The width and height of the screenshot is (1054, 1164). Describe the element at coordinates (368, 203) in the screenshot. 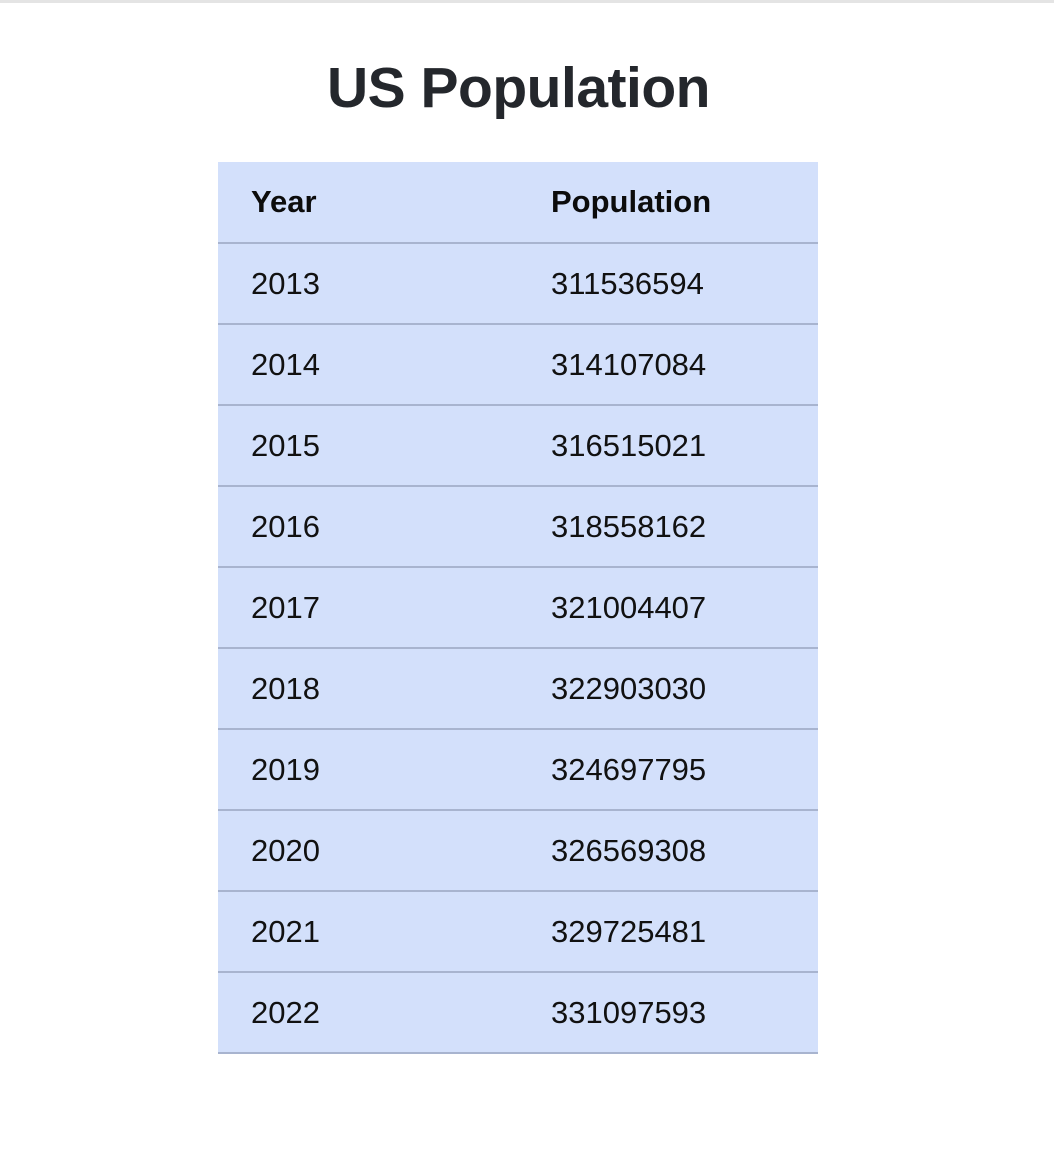

I see `column-header-year: Year` at that location.